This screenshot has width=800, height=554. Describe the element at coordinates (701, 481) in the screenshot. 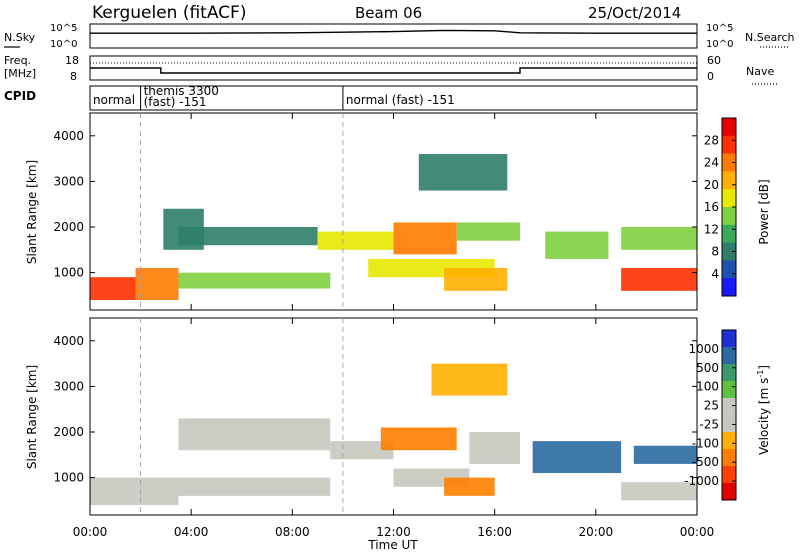

I see `colorbar-tick-label: -1000` at that location.